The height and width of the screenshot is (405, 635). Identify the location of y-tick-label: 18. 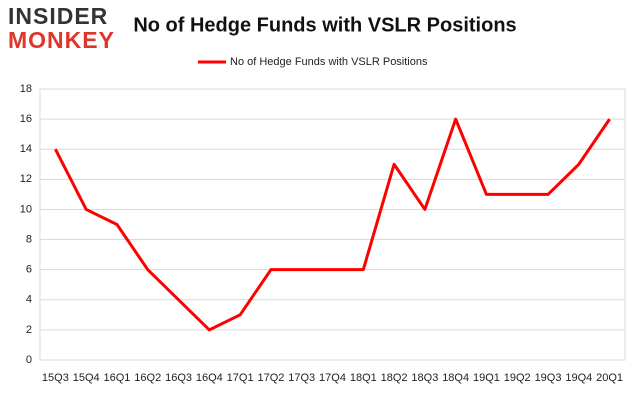
(26, 89).